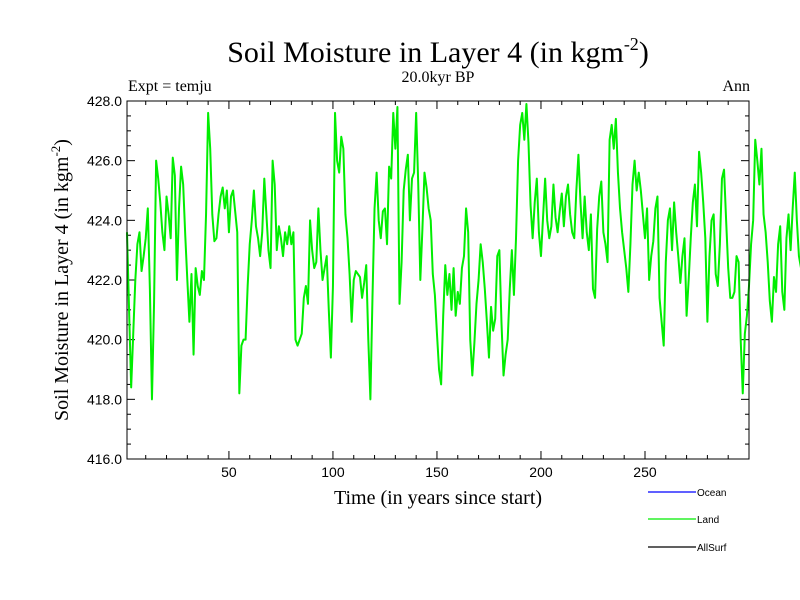  Describe the element at coordinates (104, 280) in the screenshot. I see `y-tick-label: 422.0` at that location.